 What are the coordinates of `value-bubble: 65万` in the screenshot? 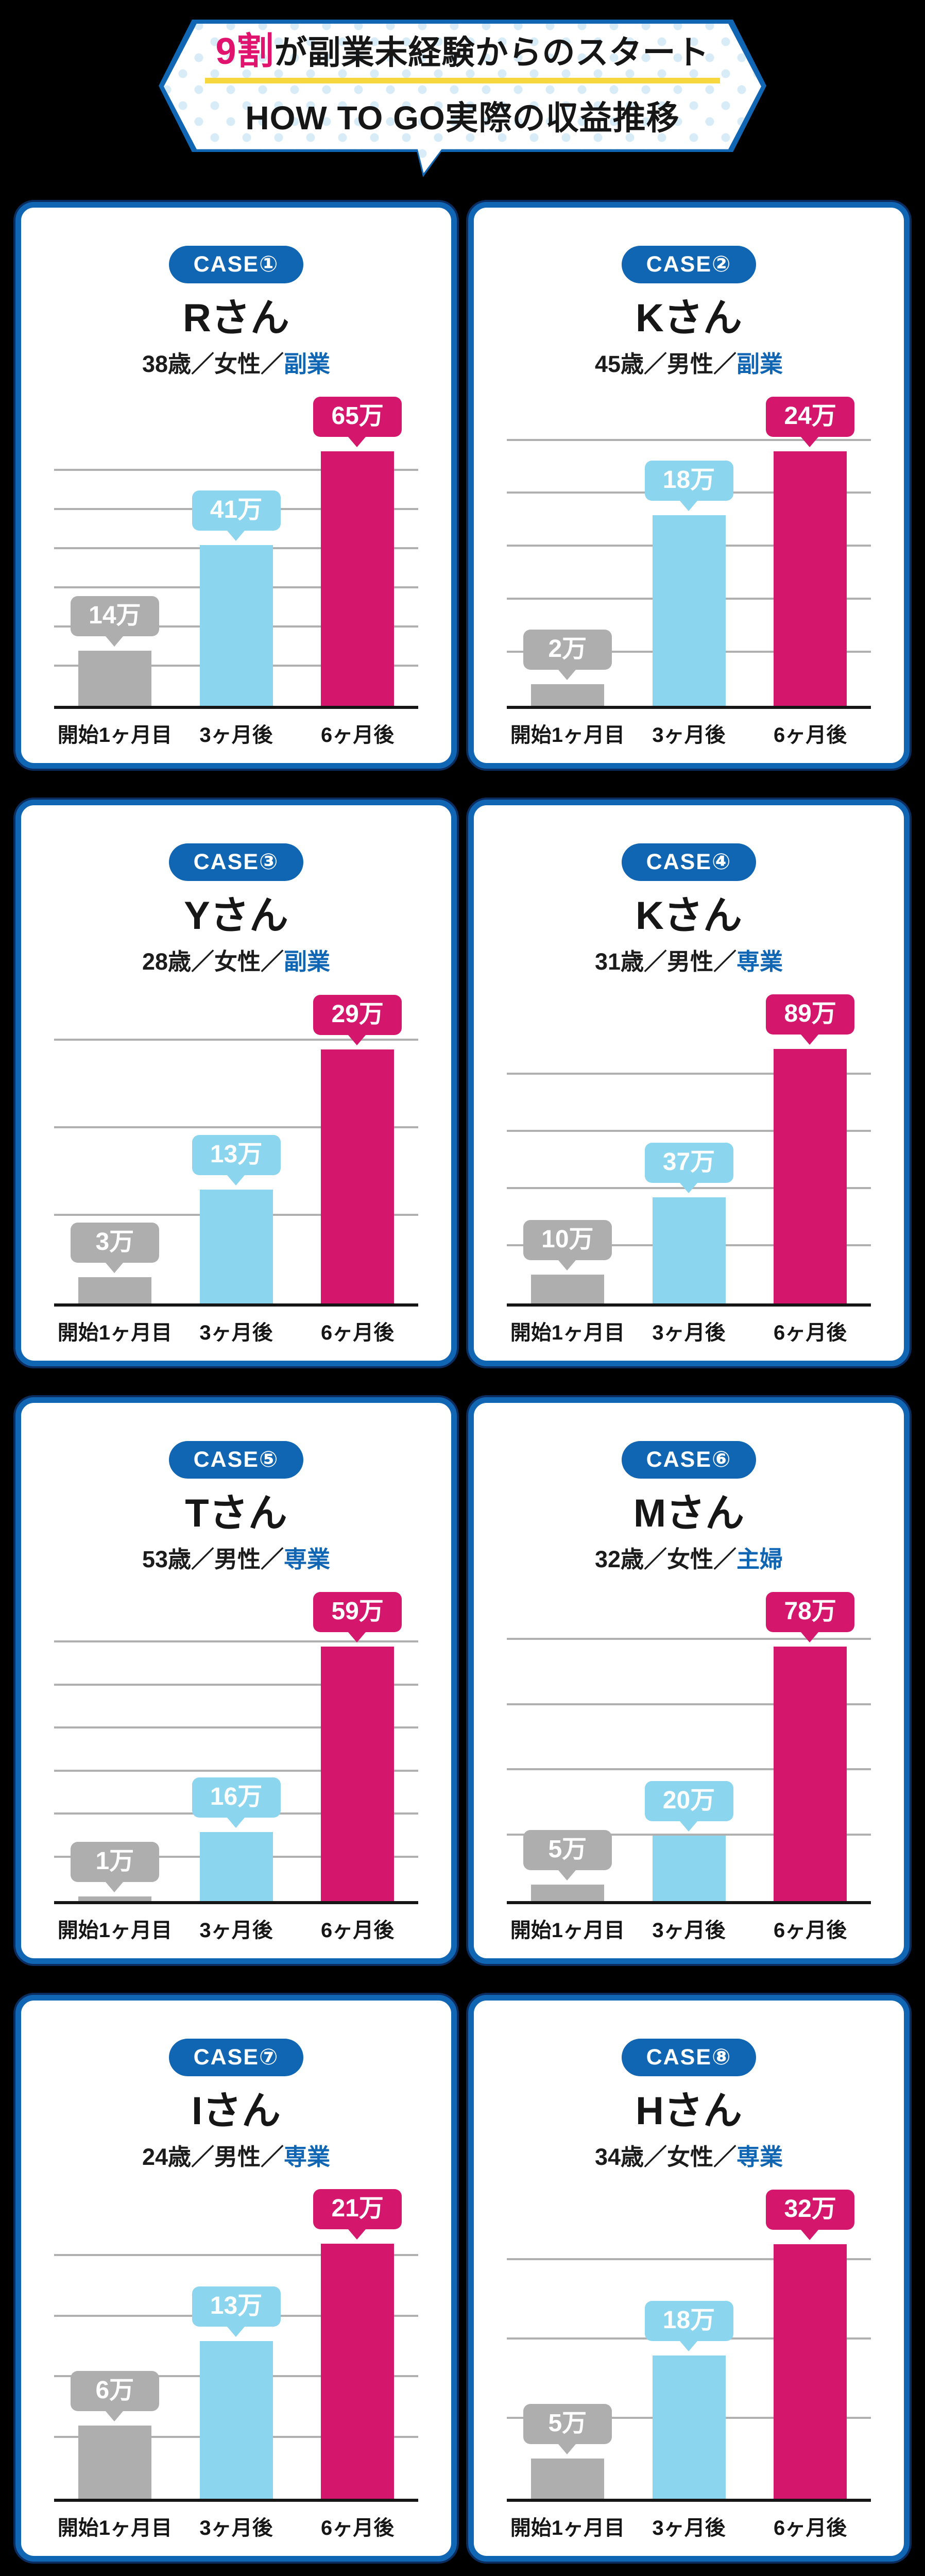 It's located at (357, 422).